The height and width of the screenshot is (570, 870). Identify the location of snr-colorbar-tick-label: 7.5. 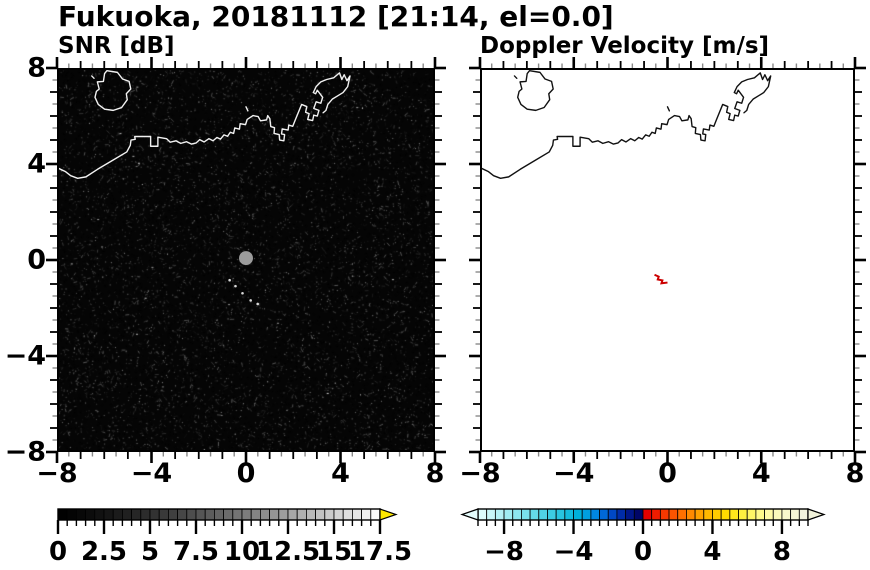
(196, 552).